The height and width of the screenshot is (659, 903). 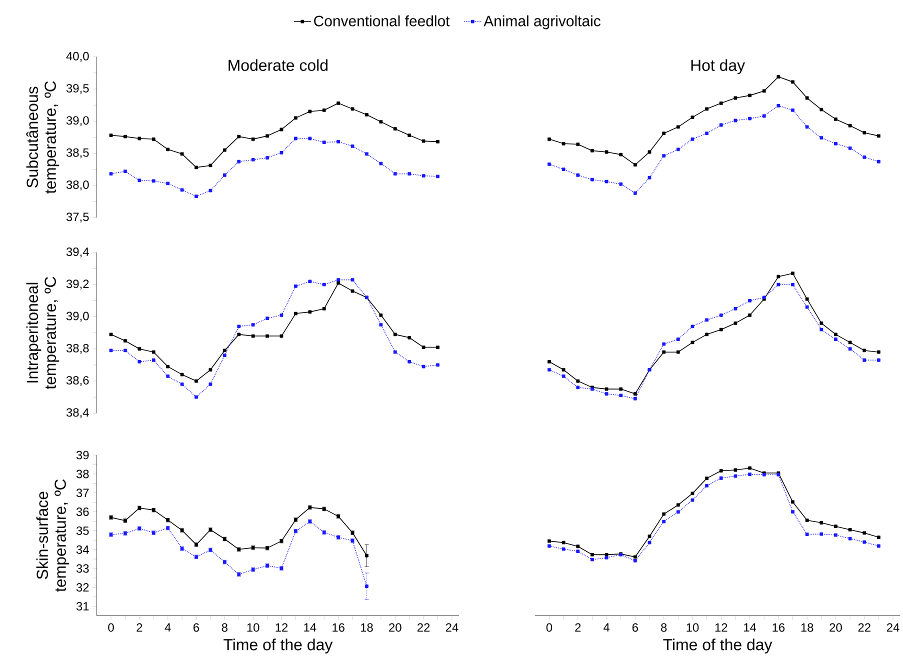 What do you see at coordinates (111, 627) in the screenshot?
I see `x-tick-label: 0` at bounding box center [111, 627].